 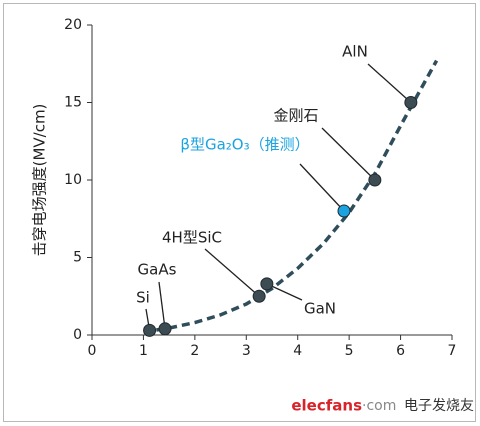 I want to click on x-tick-label: 5, so click(x=349, y=351).